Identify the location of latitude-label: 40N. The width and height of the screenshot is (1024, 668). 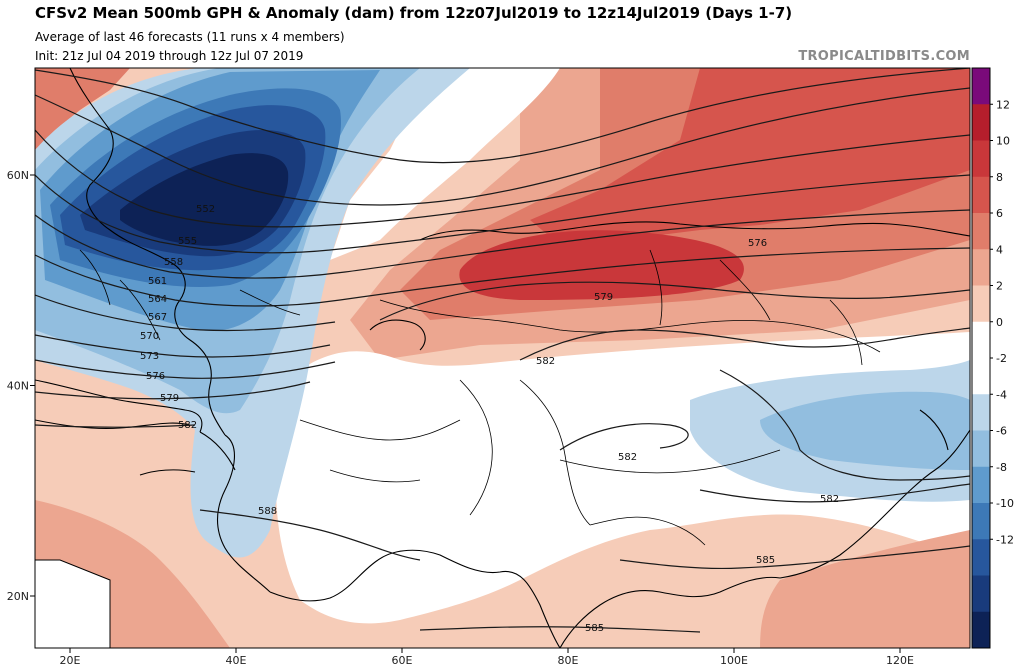
(18, 386).